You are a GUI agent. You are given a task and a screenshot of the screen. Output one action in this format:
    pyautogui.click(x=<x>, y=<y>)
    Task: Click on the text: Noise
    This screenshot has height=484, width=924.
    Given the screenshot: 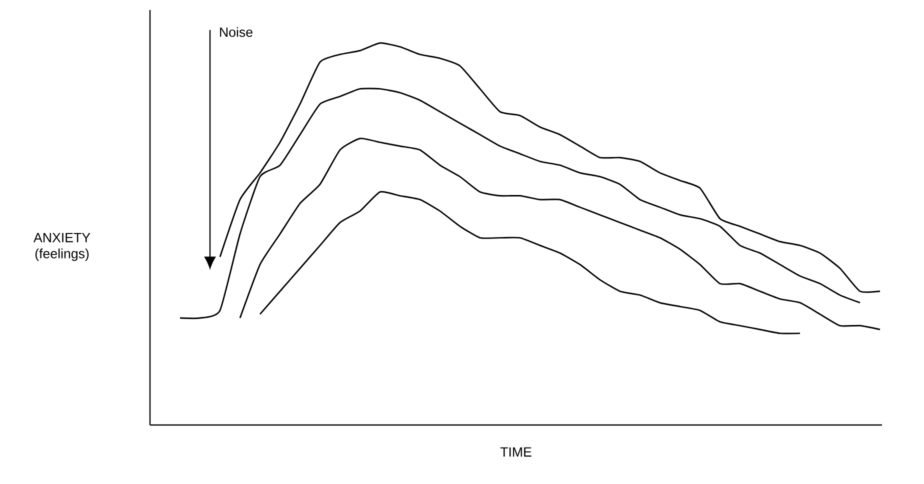 What is the action you would take?
    pyautogui.click(x=236, y=32)
    